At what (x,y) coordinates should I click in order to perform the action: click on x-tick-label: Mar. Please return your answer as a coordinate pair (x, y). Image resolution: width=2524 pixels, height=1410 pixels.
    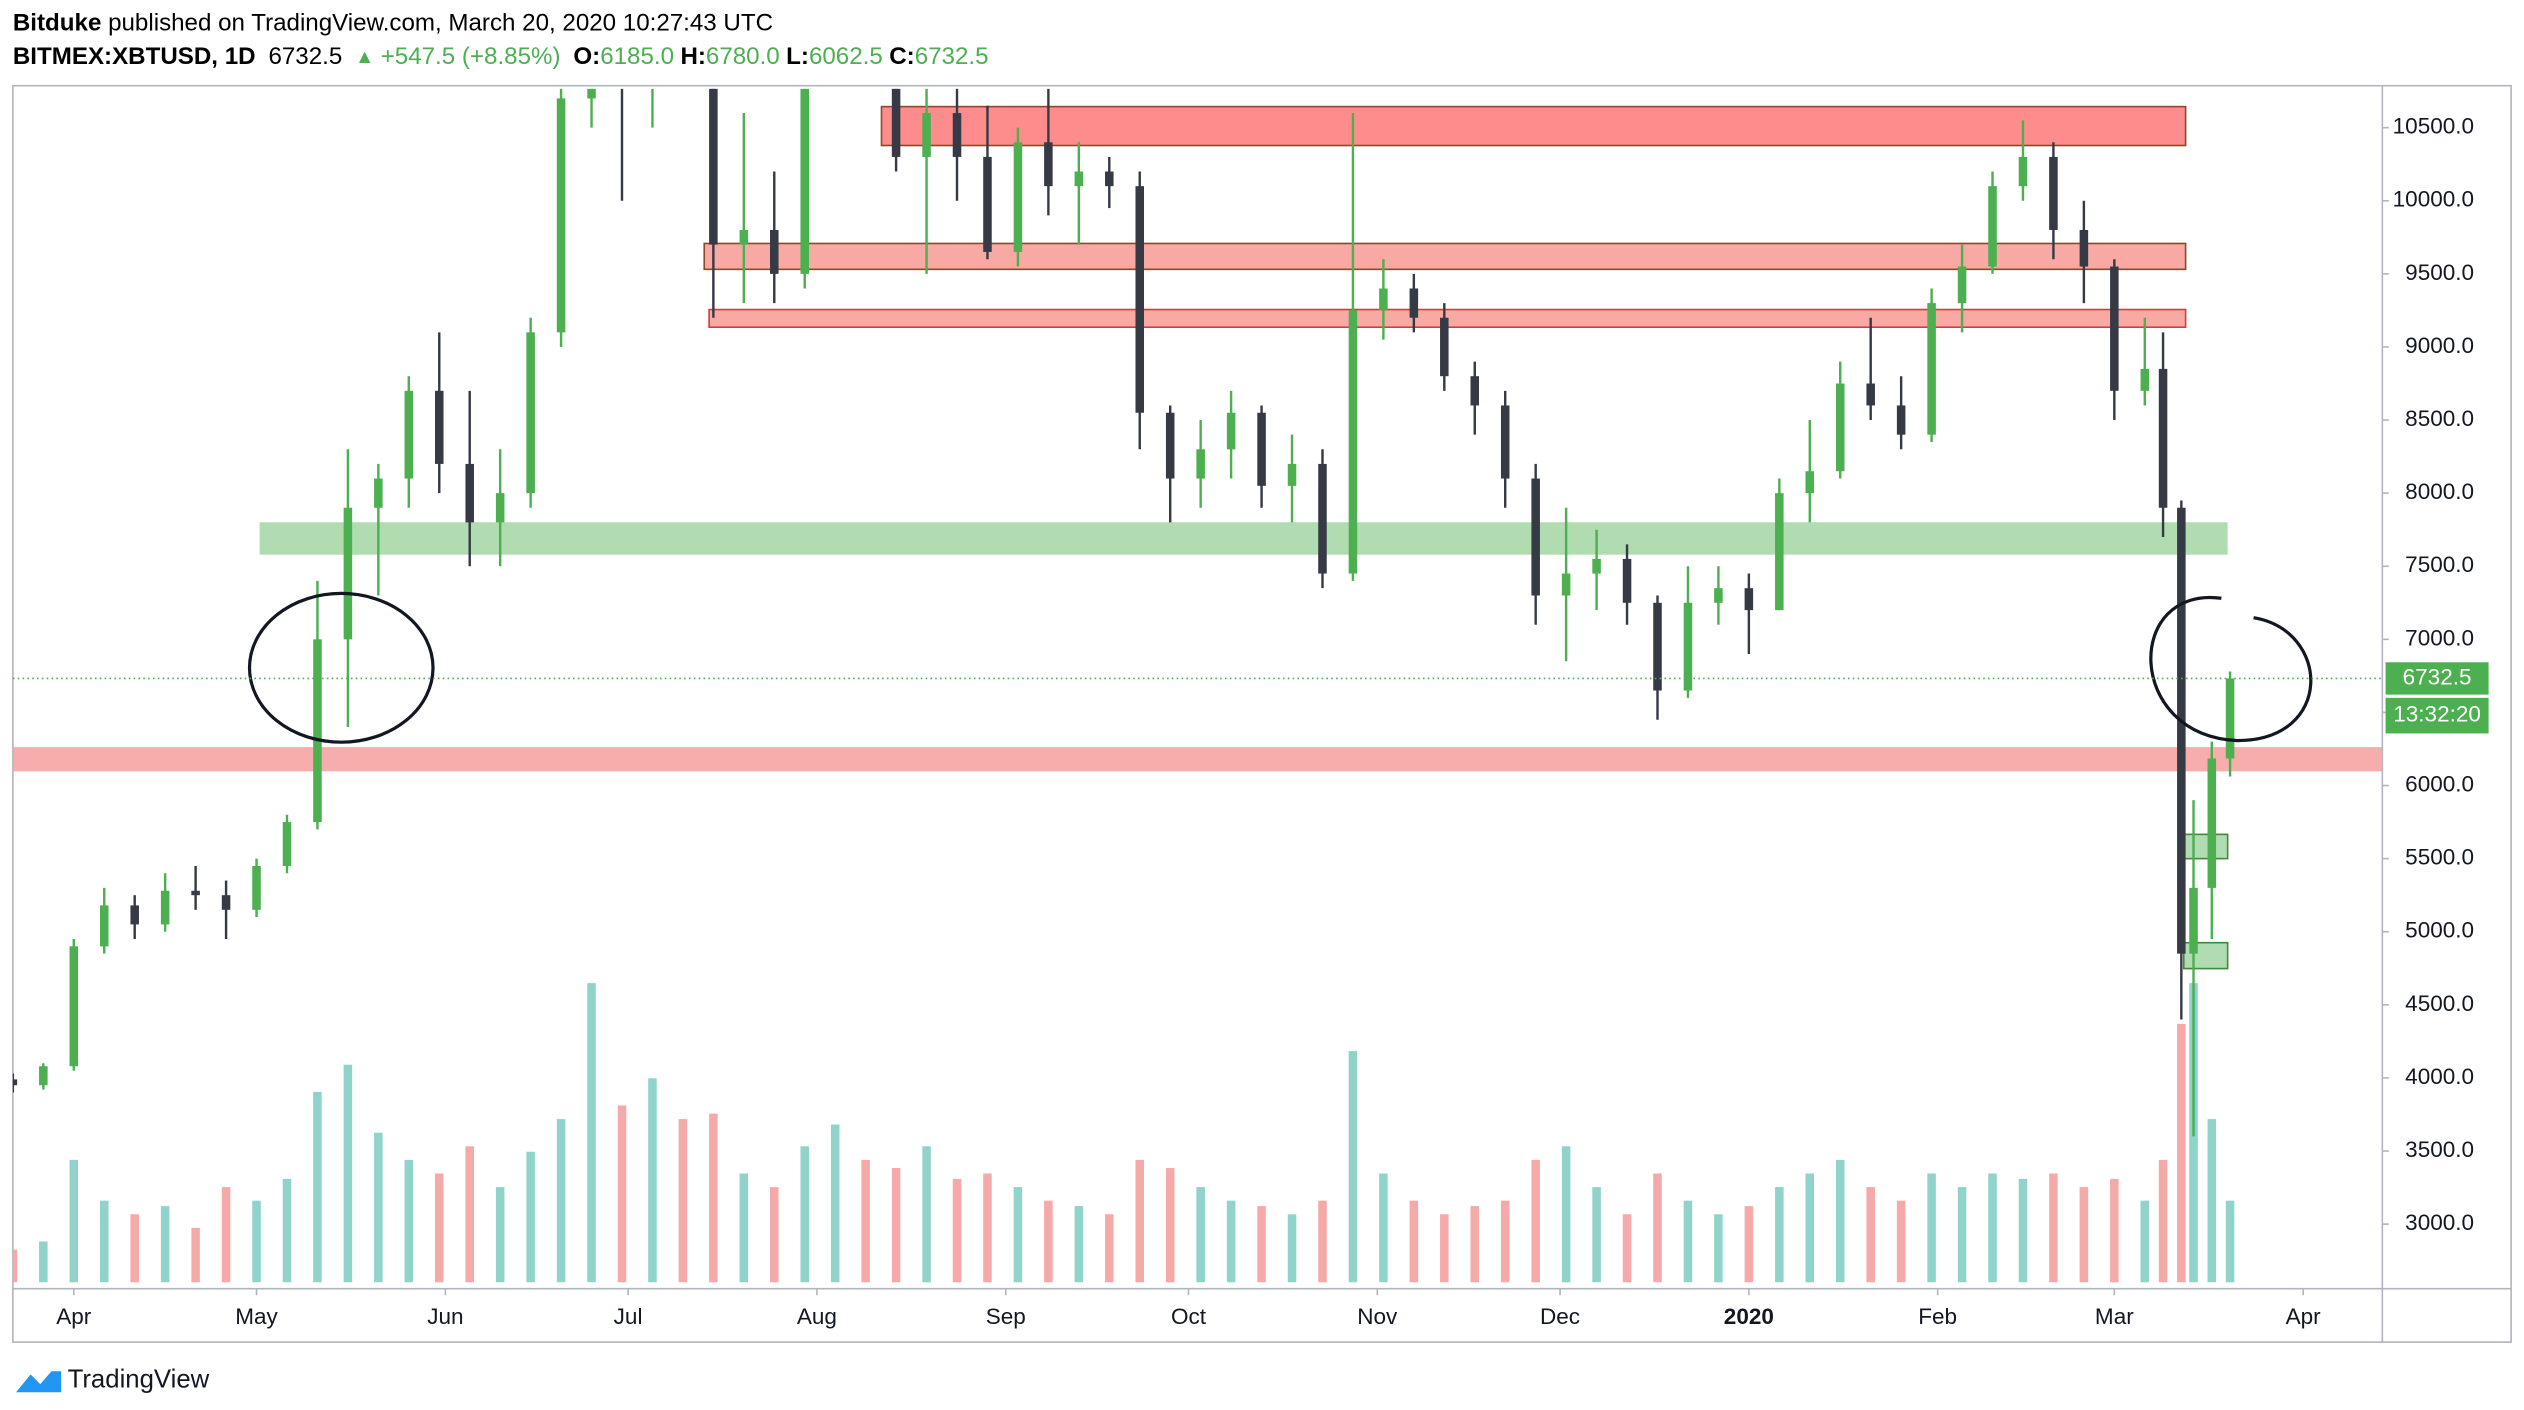
    Looking at the image, I should click on (2114, 1316).